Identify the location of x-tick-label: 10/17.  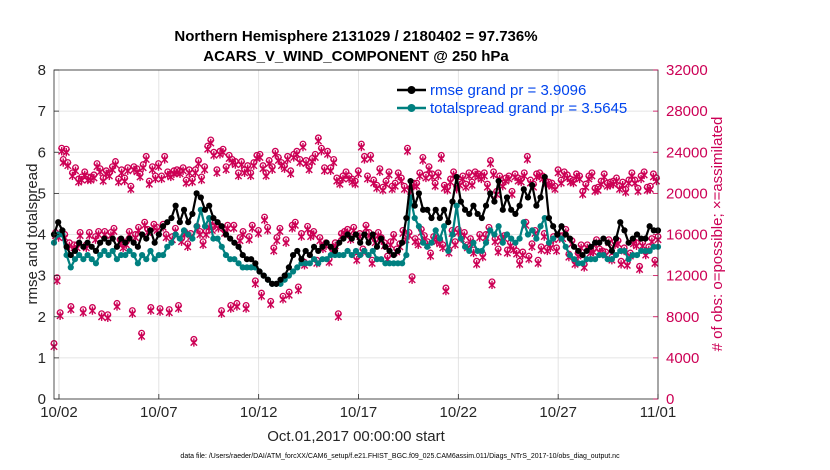
(359, 412).